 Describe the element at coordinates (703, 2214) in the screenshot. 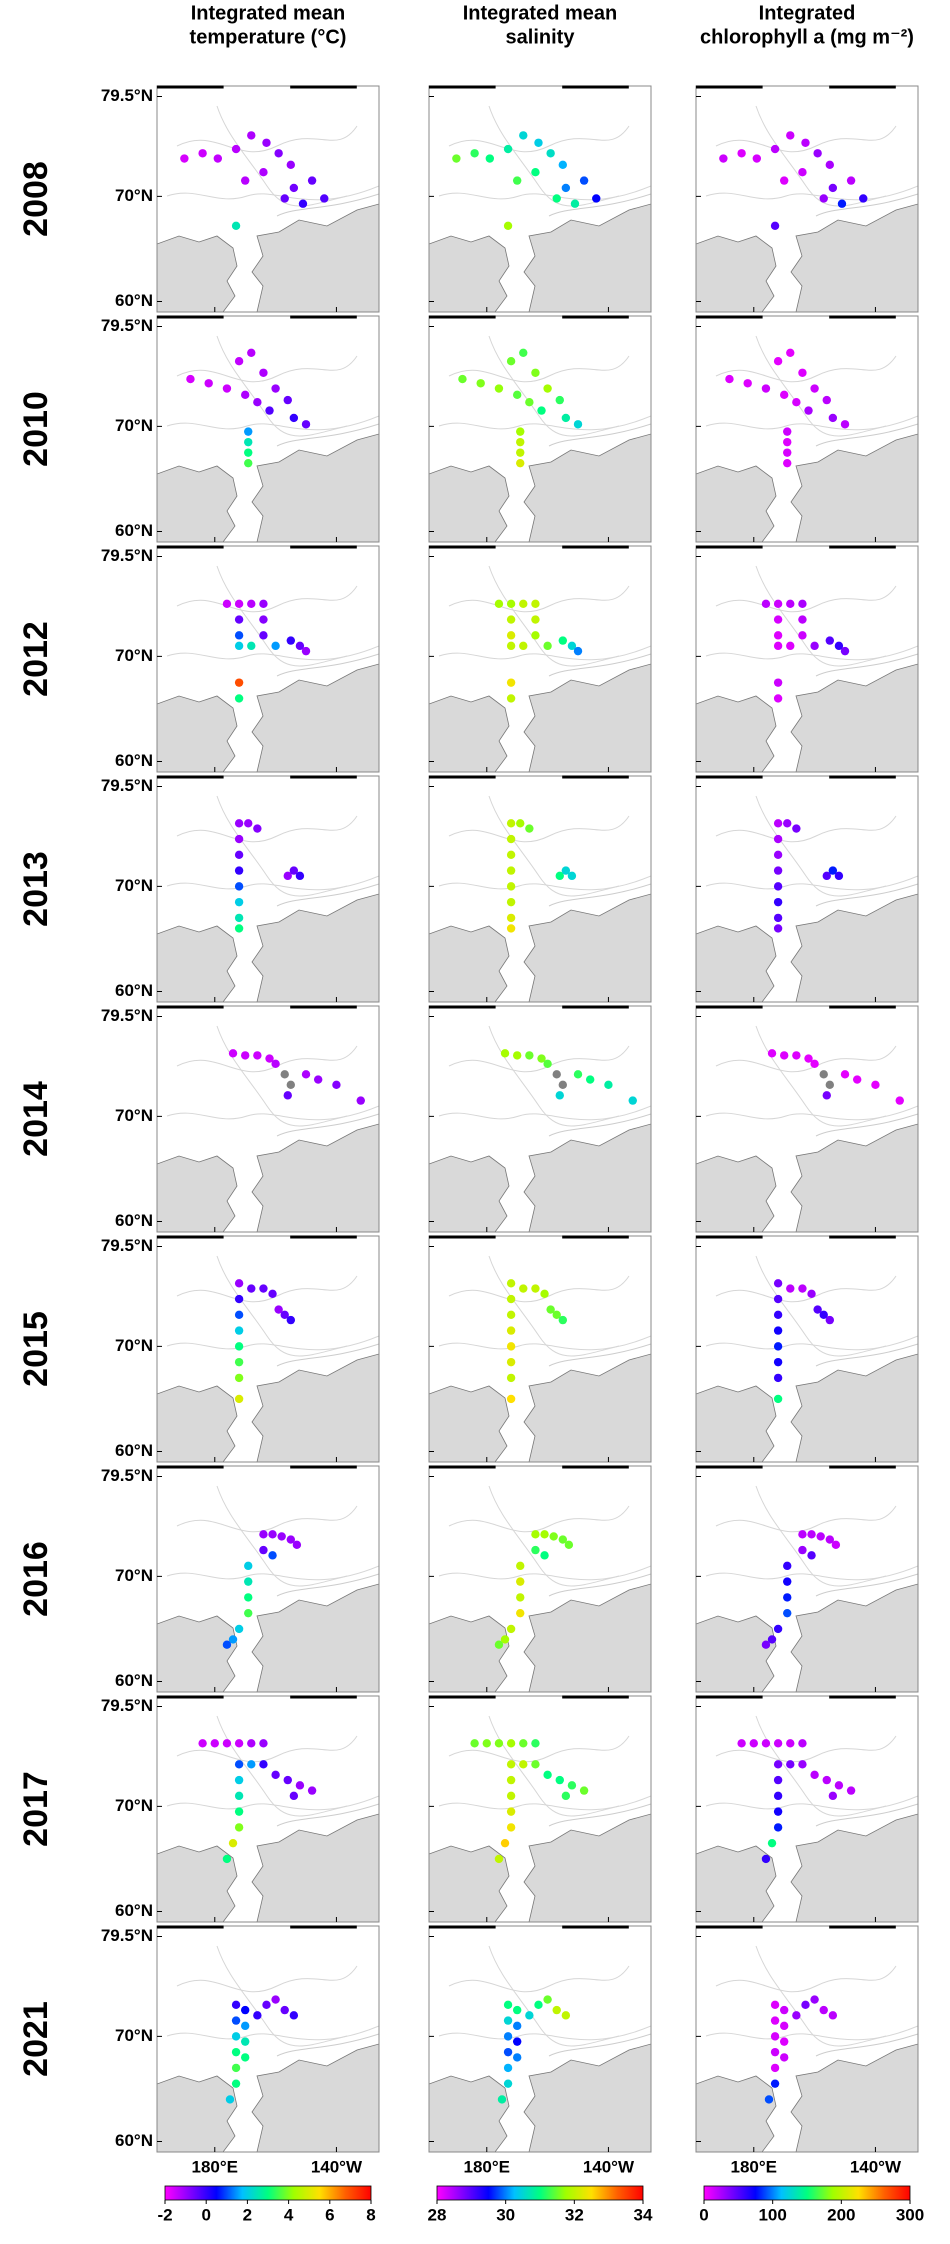

I see `colorbar-tick-label: 0` at that location.